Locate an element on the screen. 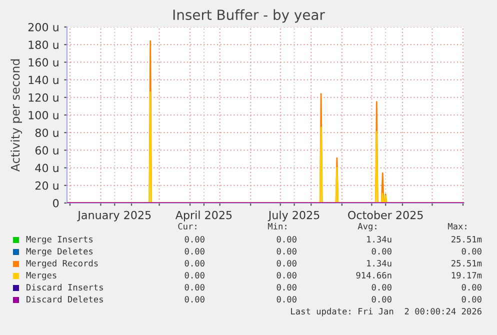 The width and height of the screenshot is (497, 335). y-axis-title: Activity per second is located at coordinates (16, 115).